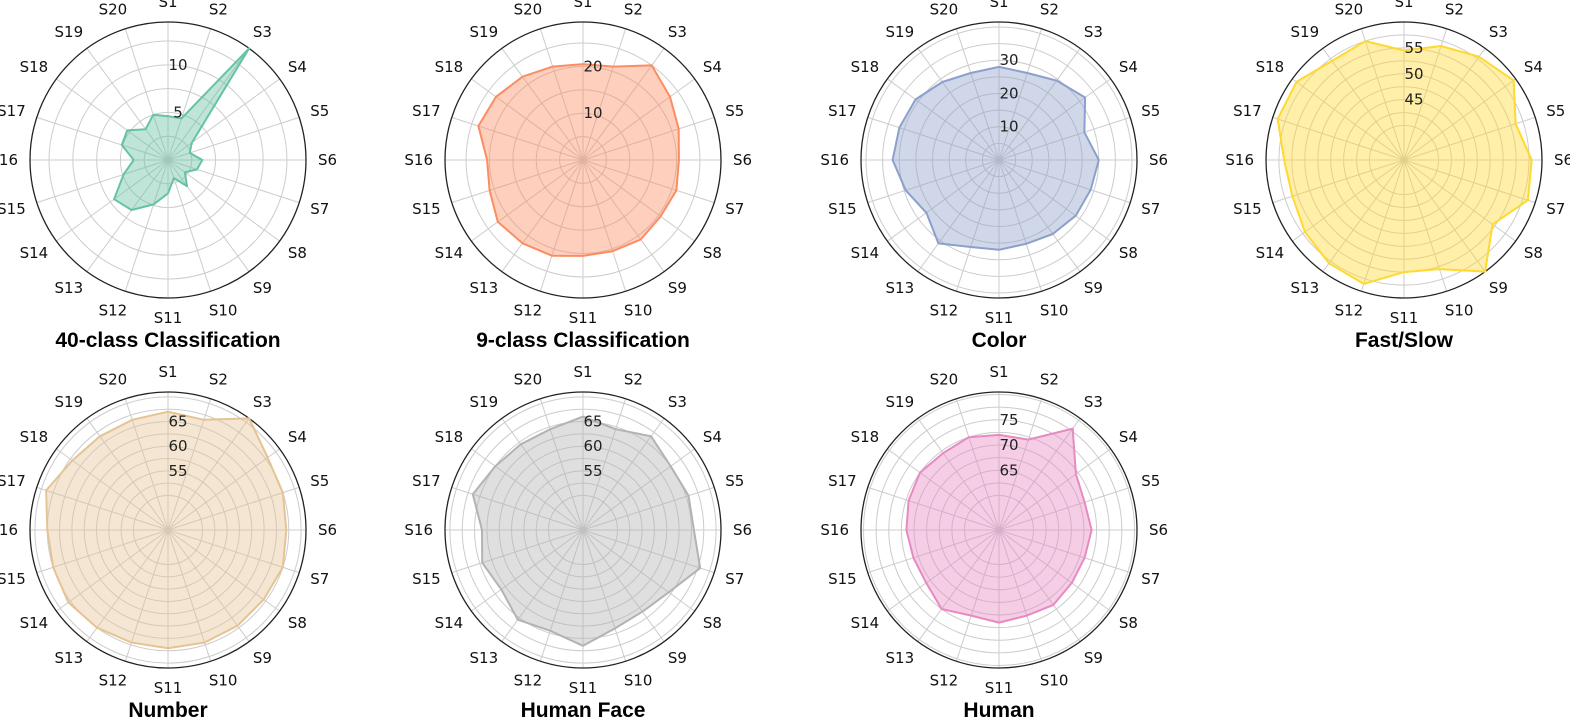 The image size is (1570, 720). Describe the element at coordinates (592, 422) in the screenshot. I see `radial-tick-label: 65` at that location.